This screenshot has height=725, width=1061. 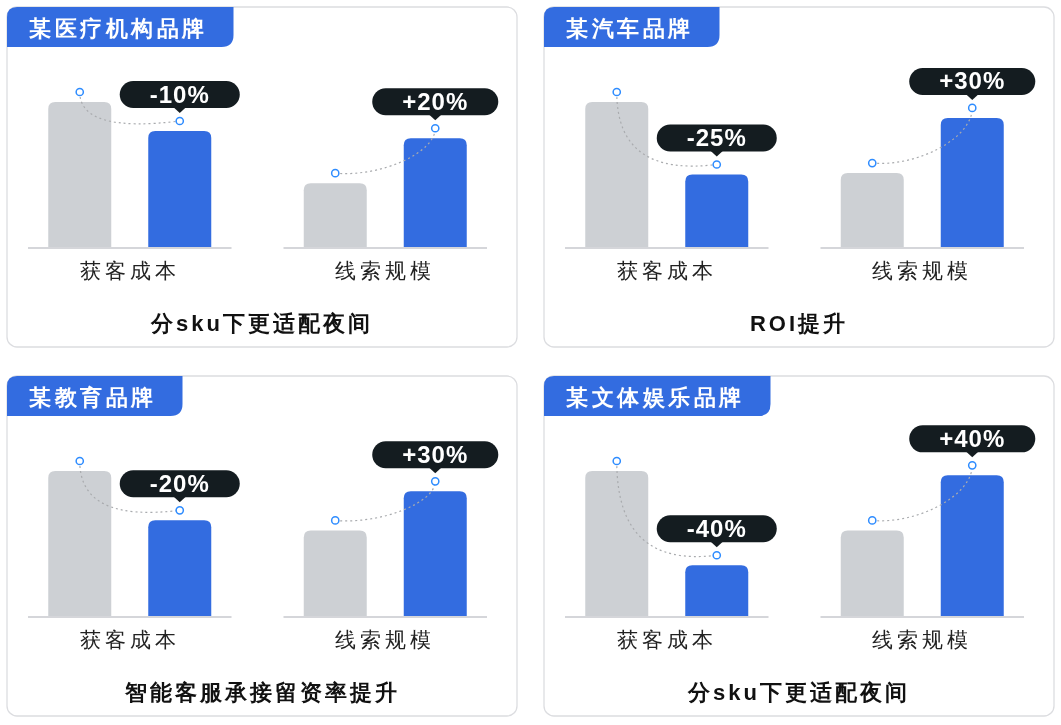 I want to click on annotation: -25%, so click(x=716, y=137).